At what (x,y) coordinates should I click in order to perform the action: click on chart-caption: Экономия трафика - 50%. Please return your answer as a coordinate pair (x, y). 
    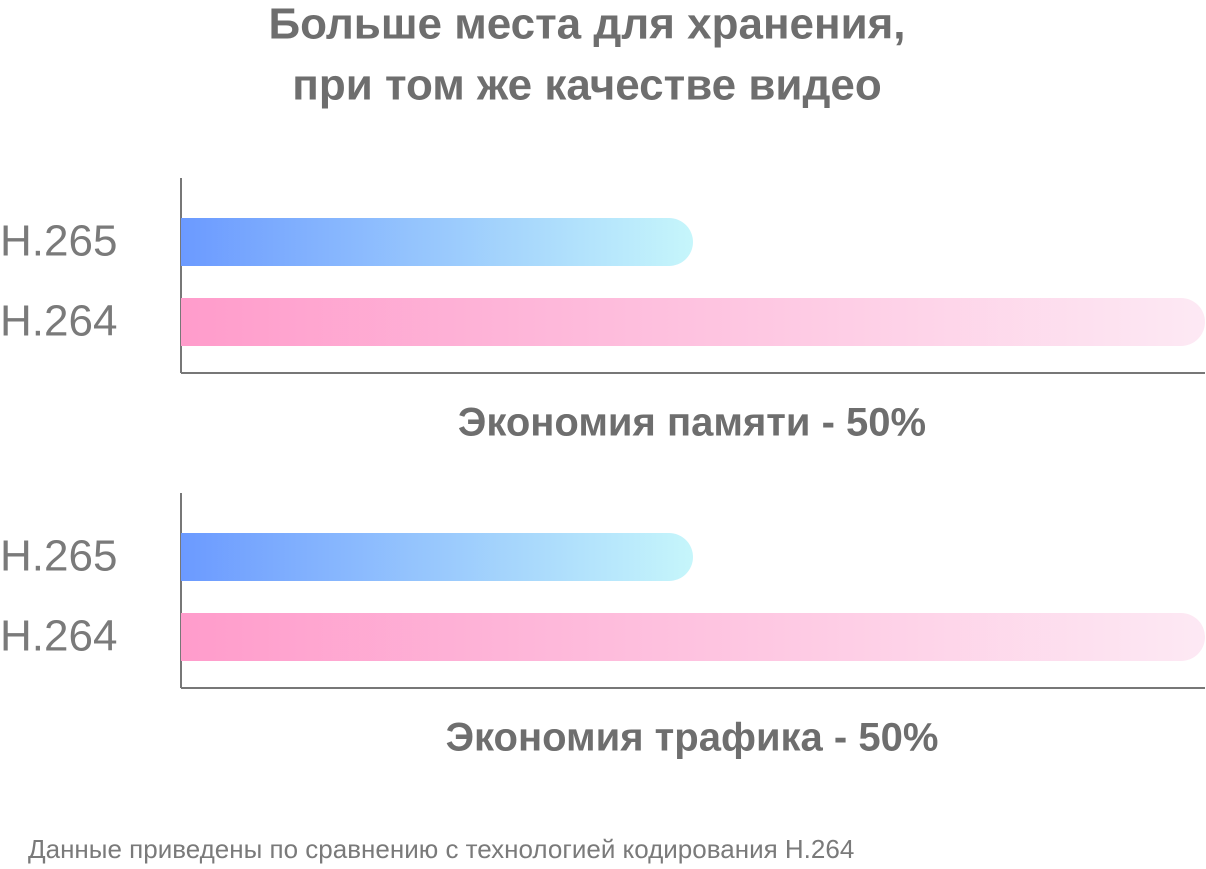
    Looking at the image, I should click on (692, 738).